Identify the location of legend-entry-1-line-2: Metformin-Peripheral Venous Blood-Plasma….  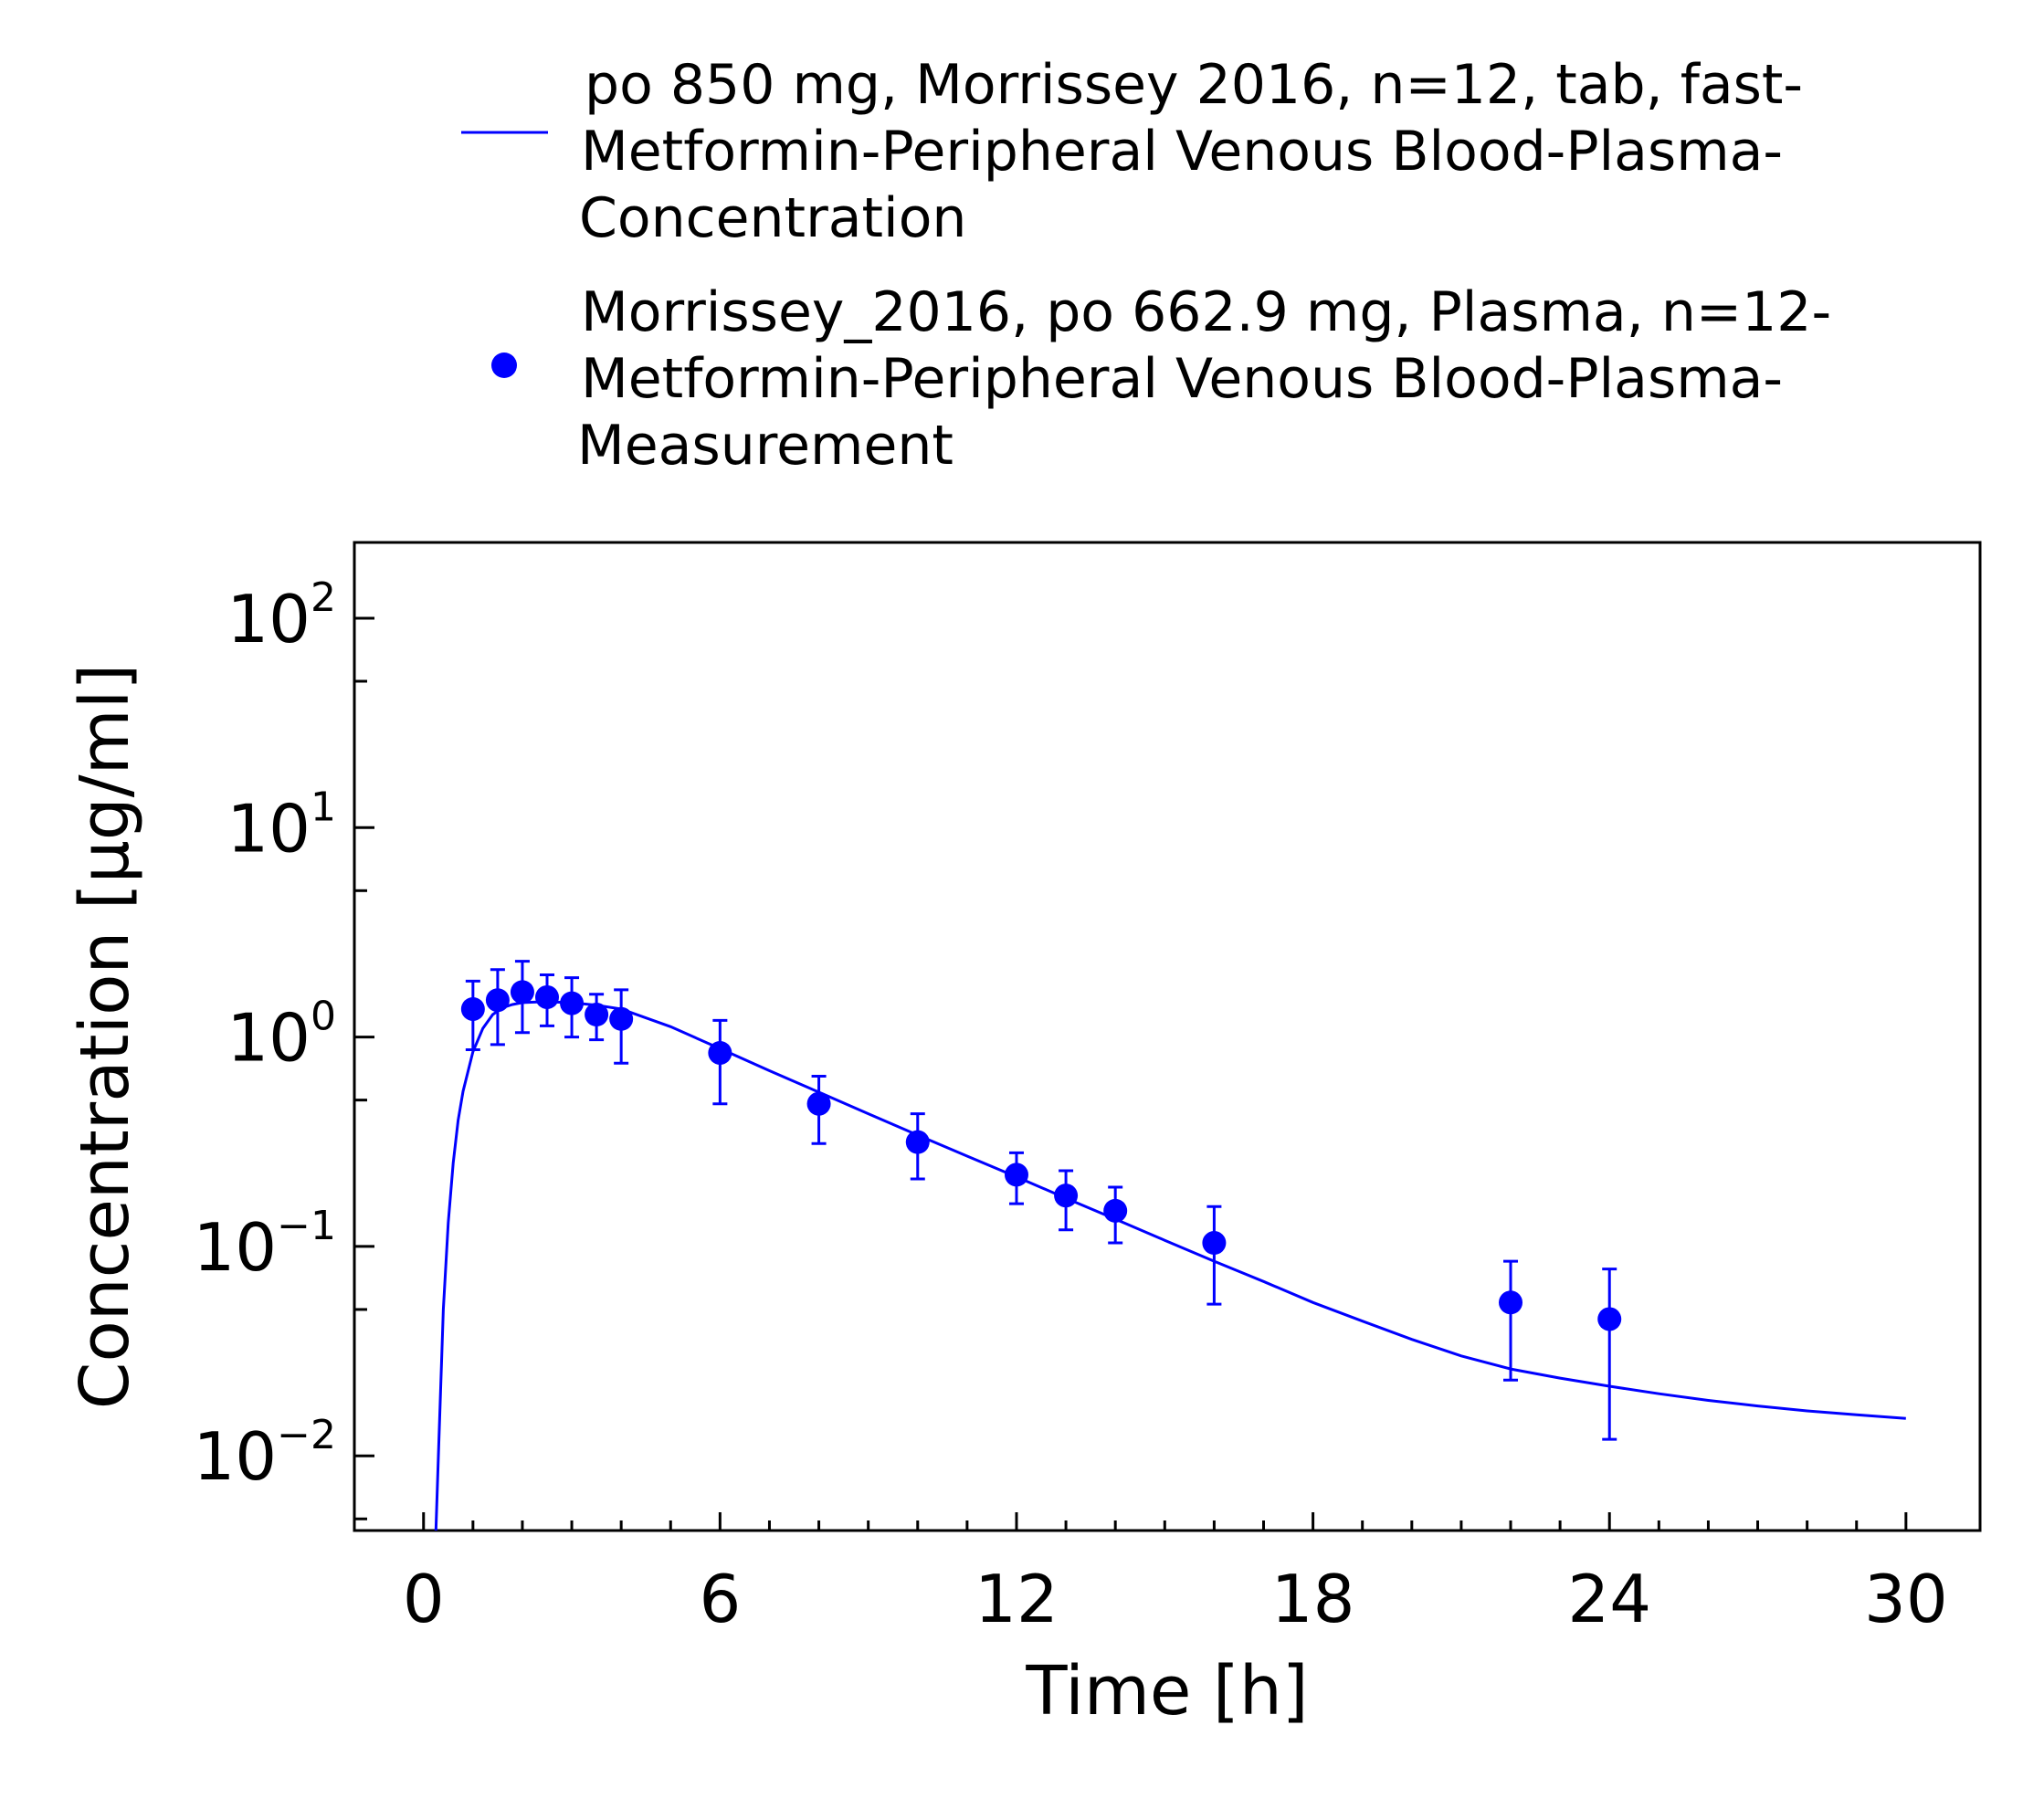
(1182, 152).